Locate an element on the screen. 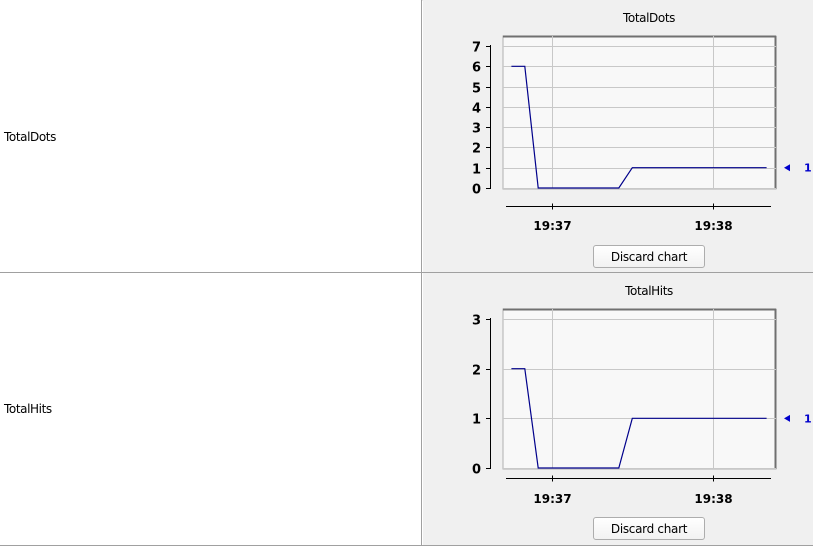 This screenshot has height=547, width=813. row-label: TotalDots is located at coordinates (30, 137).